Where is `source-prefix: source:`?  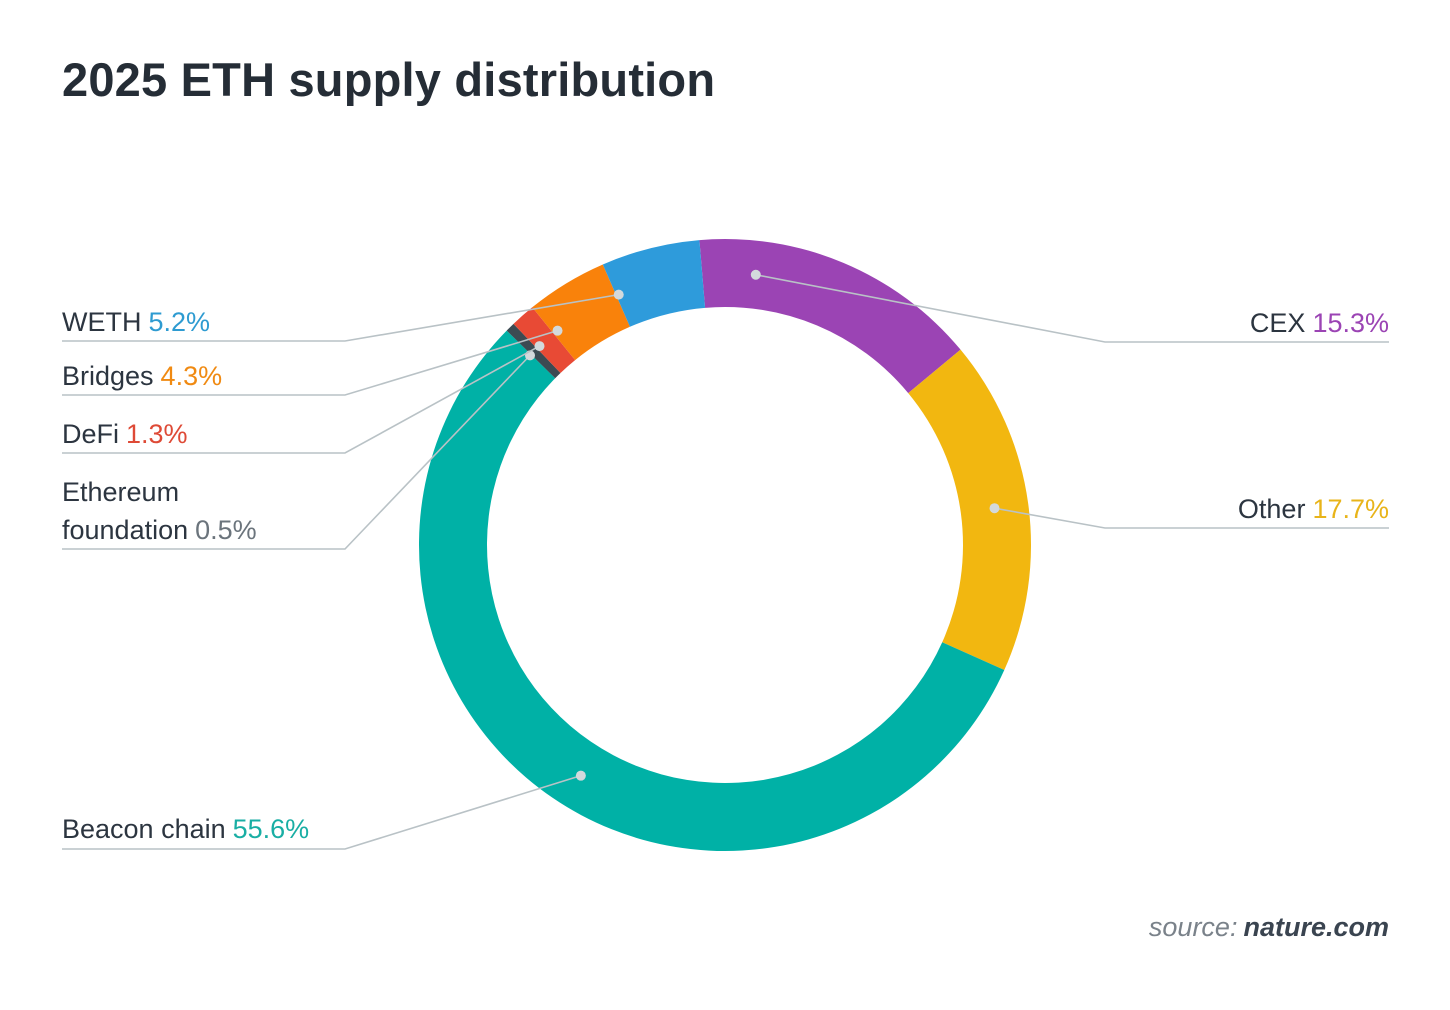 source-prefix: source: is located at coordinates (1193, 927).